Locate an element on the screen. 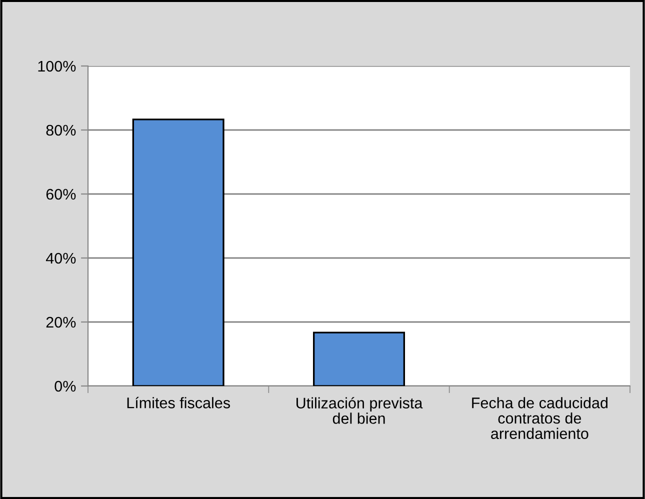 Image resolution: width=645 pixels, height=499 pixels. y-tick-label: 80% is located at coordinates (61, 130).